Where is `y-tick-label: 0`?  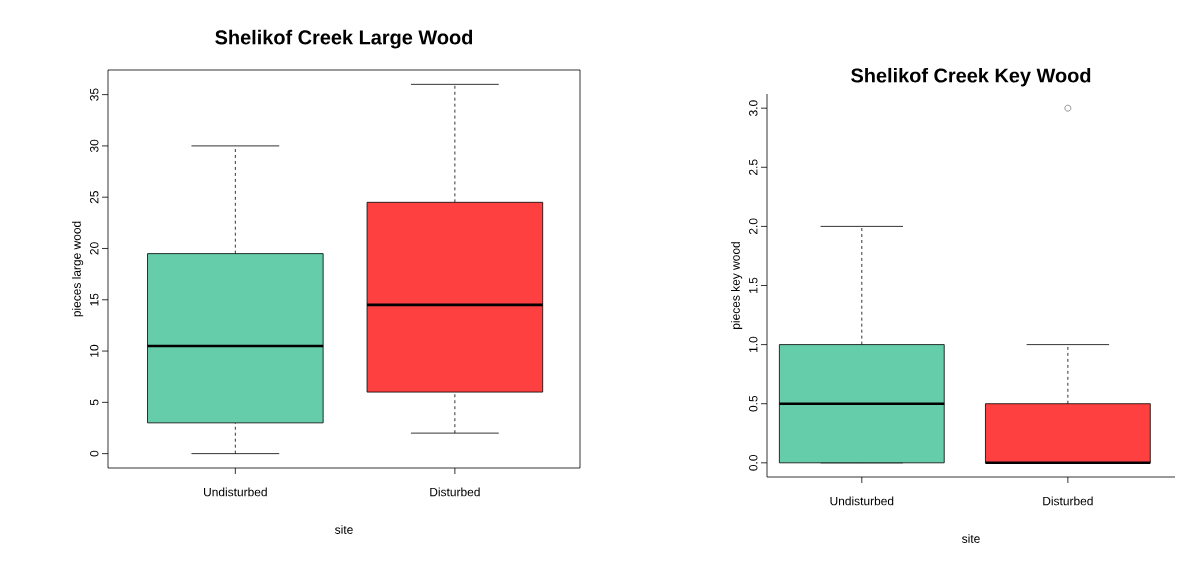
y-tick-label: 0 is located at coordinates (94, 453).